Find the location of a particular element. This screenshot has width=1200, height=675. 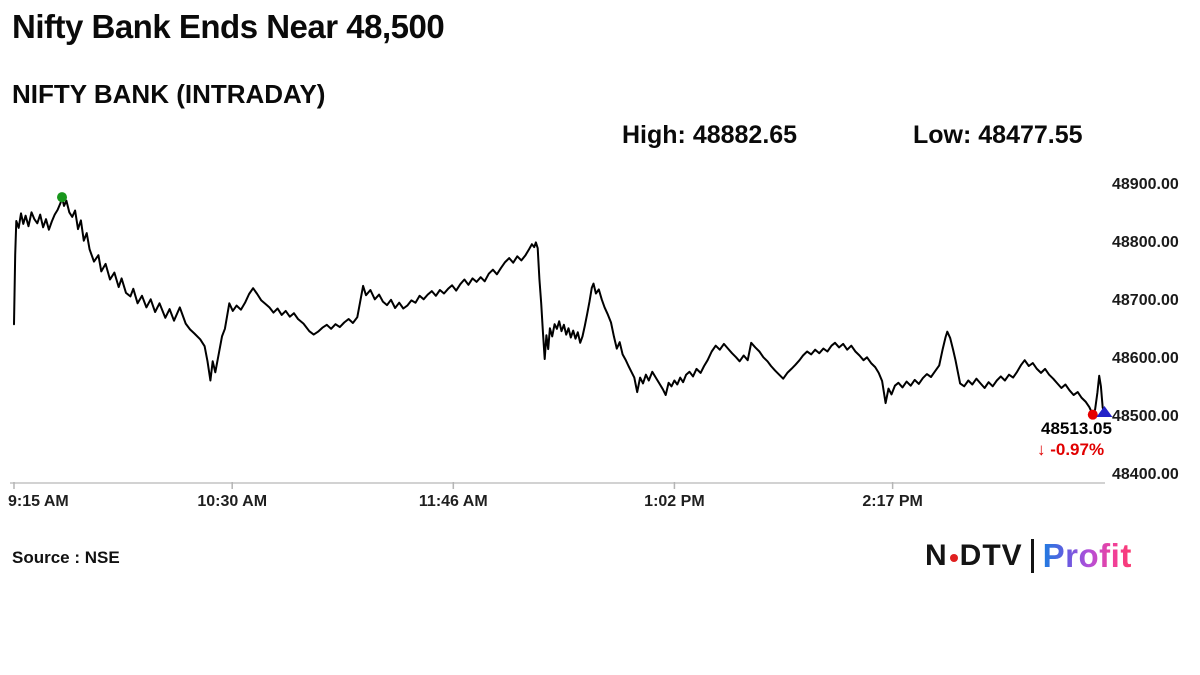

change-percent-annotation: ↓ -0.97% is located at coordinates (1071, 449).